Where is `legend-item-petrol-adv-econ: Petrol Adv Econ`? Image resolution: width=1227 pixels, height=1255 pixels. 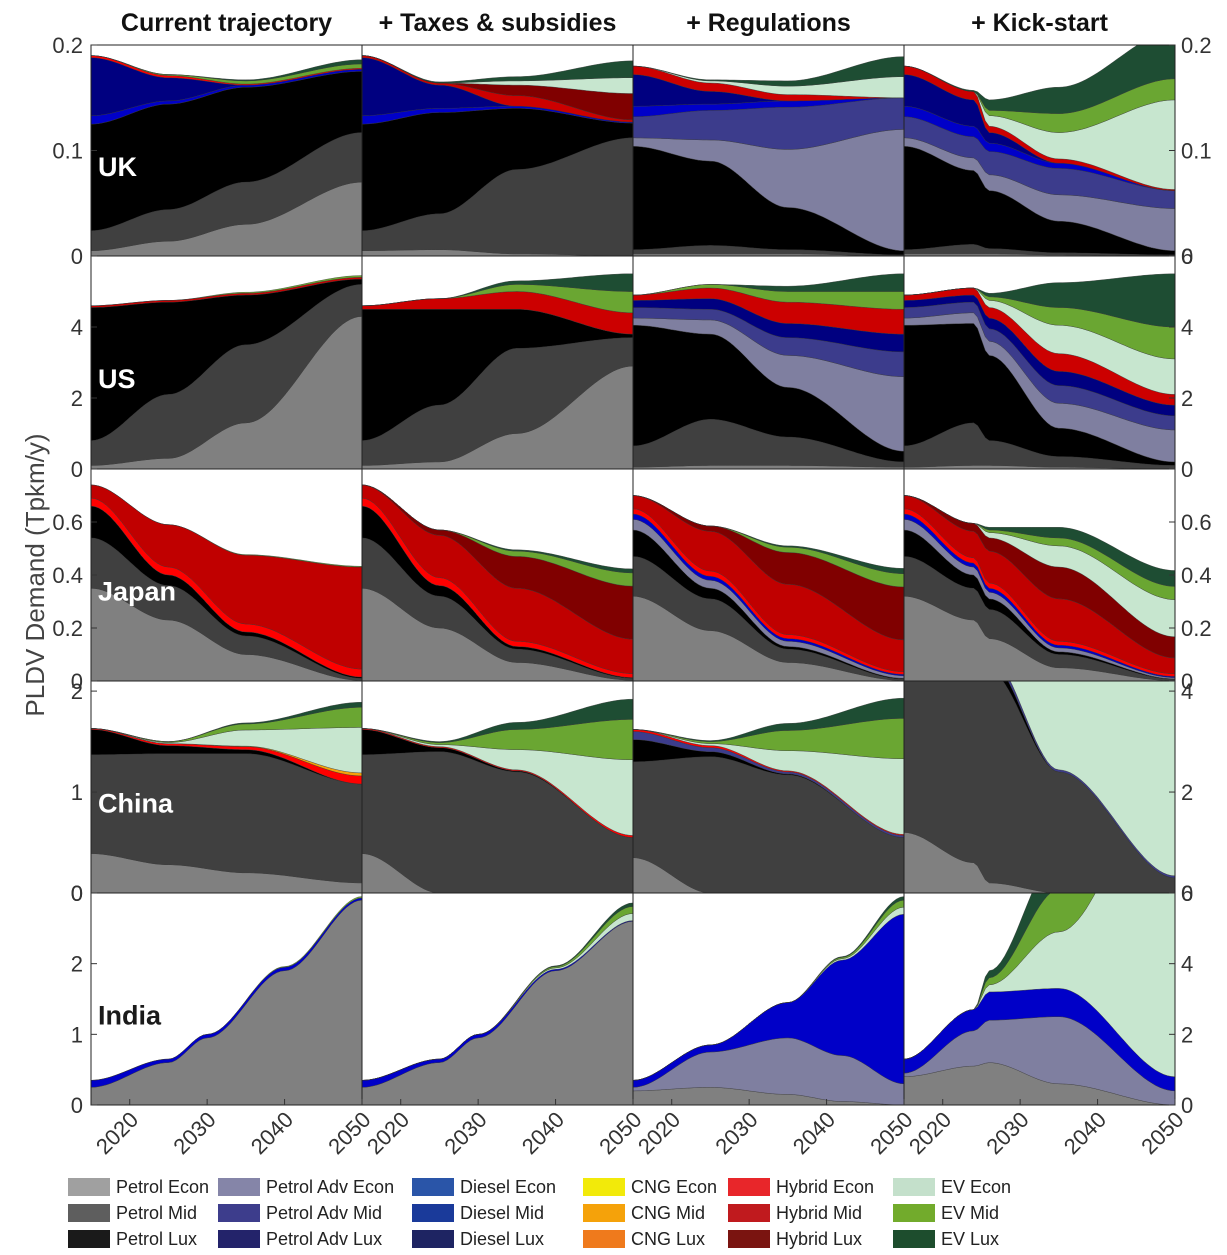 legend-item-petrol-adv-econ: Petrol Adv Econ is located at coordinates (306, 1187).